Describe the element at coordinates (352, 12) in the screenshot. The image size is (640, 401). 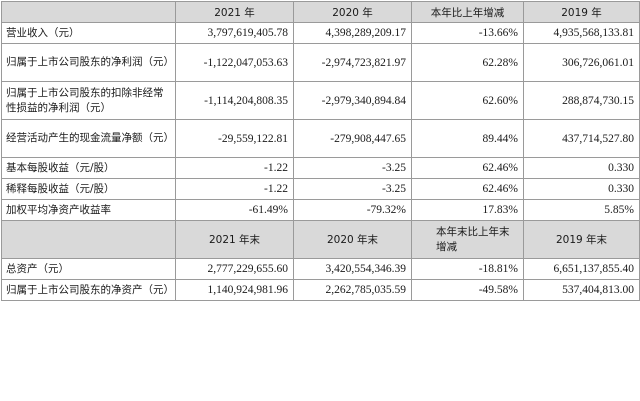
I see `header-cell-2020: 2020 年` at that location.